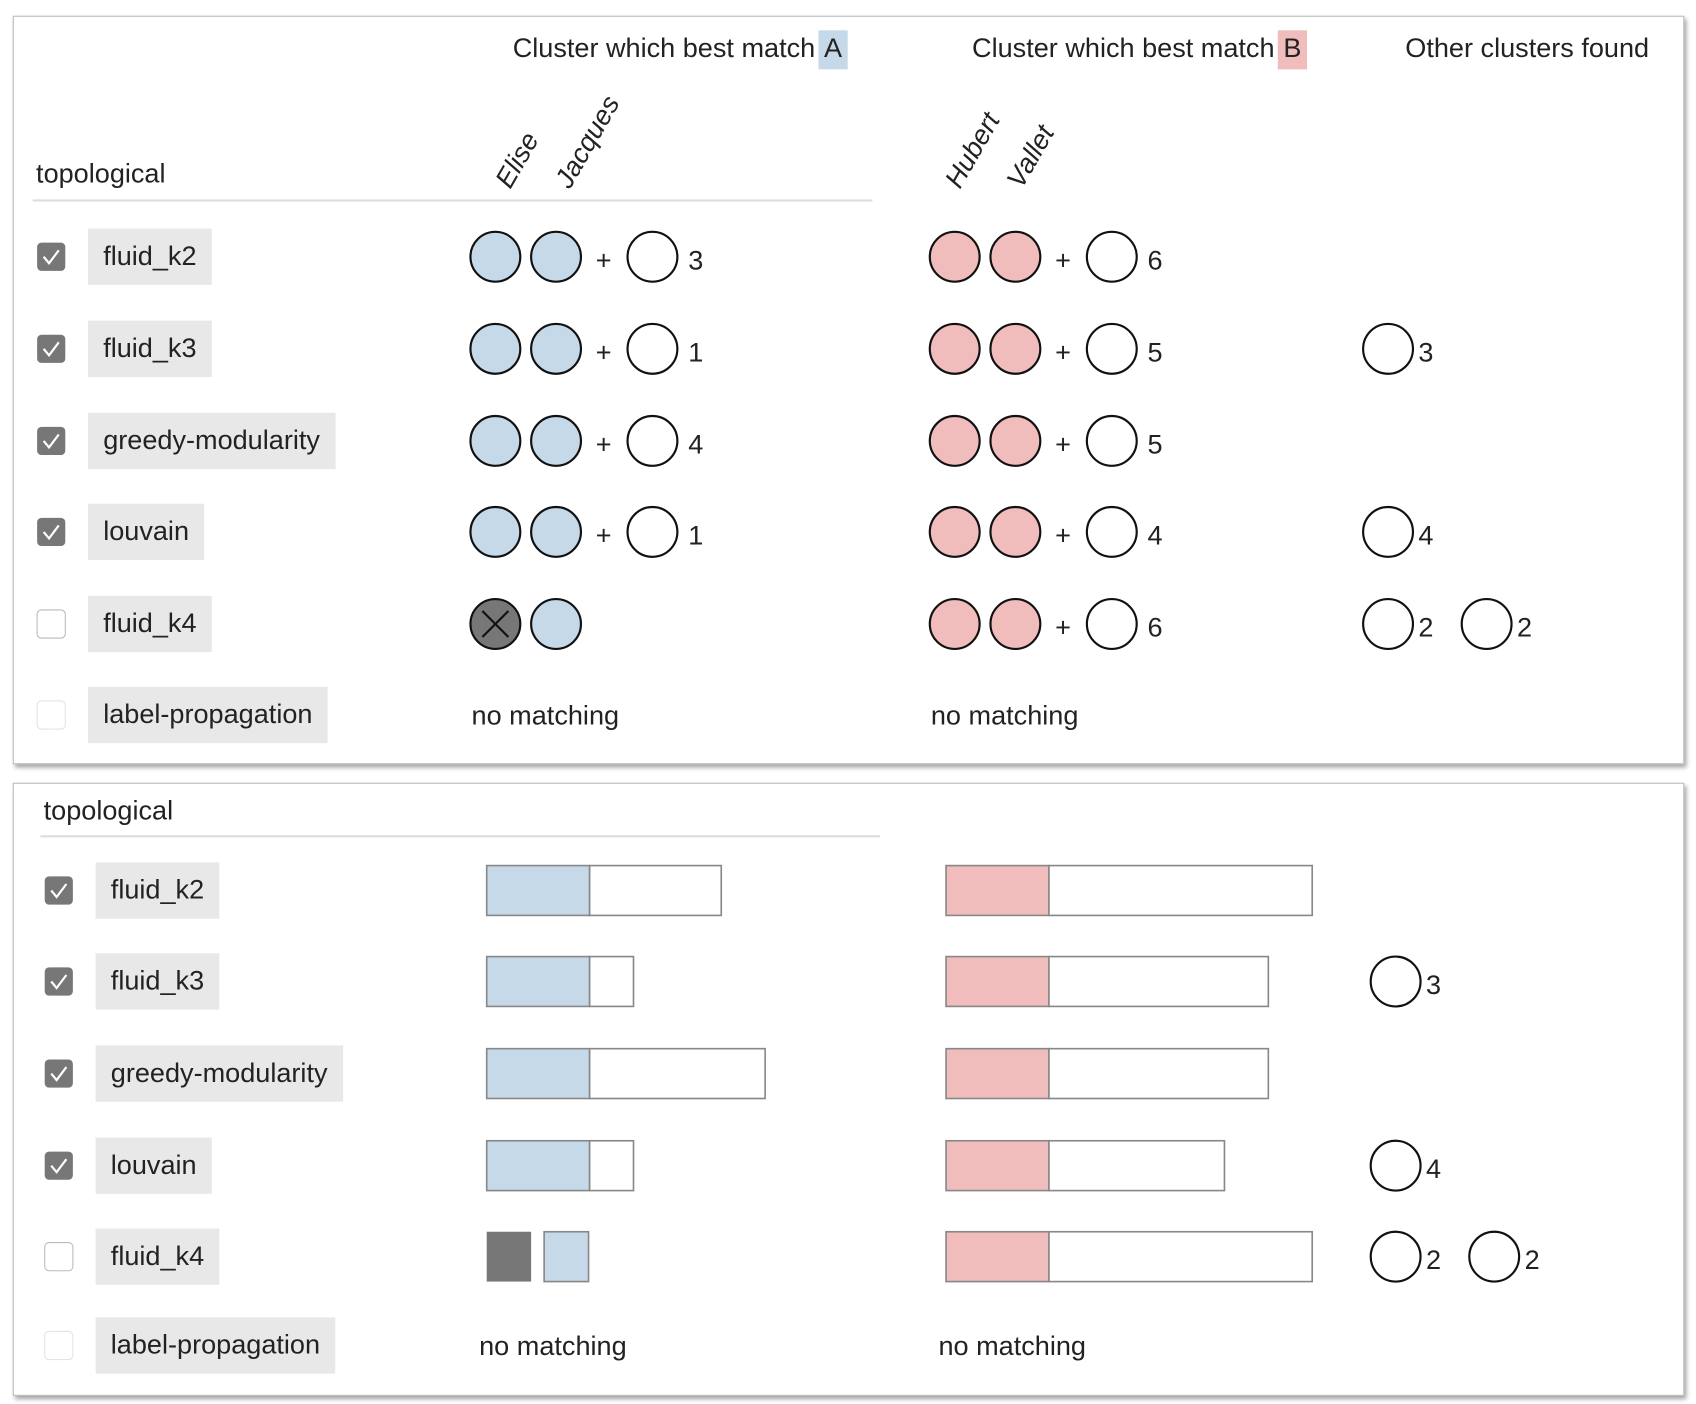 This screenshot has width=1696, height=1404. Describe the element at coordinates (1527, 47) in the screenshot. I see `column-header: Other clusters found` at that location.